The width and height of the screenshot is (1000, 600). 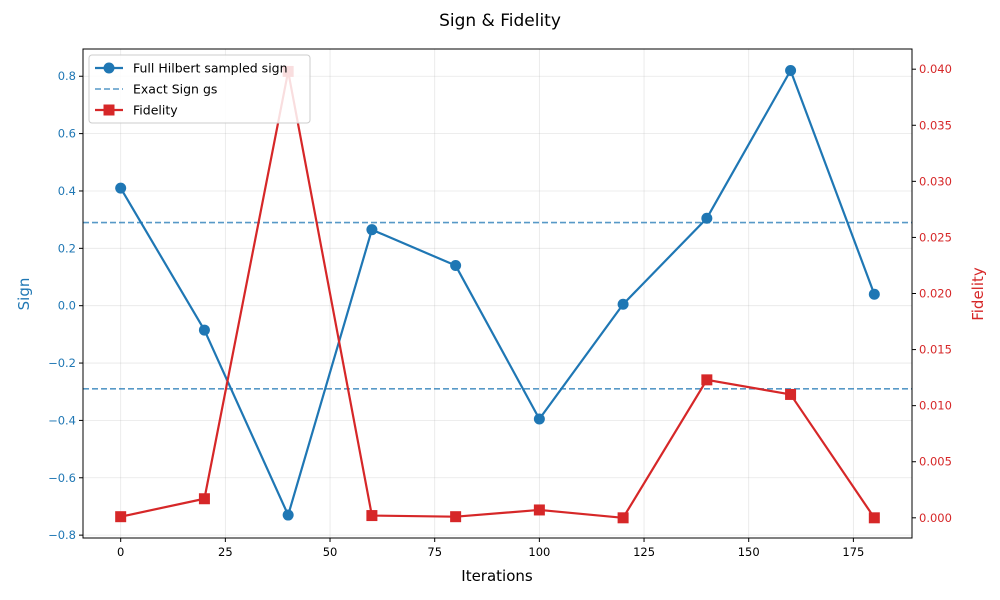 I want to click on x-tick-label: 0, so click(x=120, y=552).